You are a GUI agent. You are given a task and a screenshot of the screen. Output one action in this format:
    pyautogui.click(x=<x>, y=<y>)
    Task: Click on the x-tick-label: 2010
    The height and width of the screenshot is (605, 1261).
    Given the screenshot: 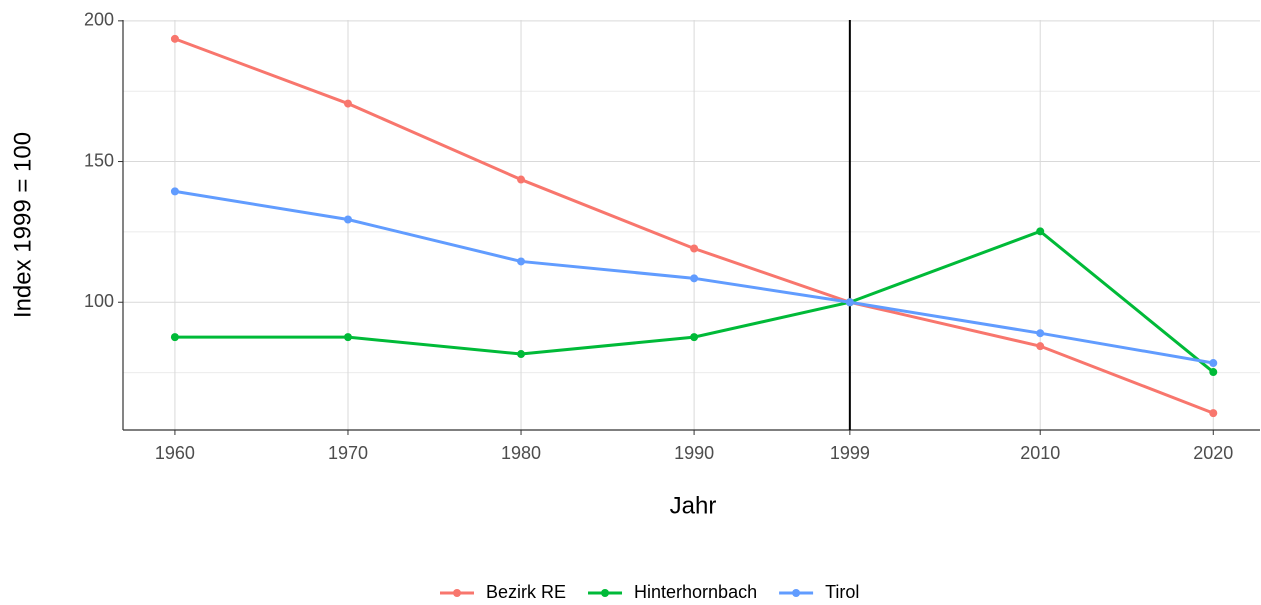 What is the action you would take?
    pyautogui.click(x=1040, y=453)
    